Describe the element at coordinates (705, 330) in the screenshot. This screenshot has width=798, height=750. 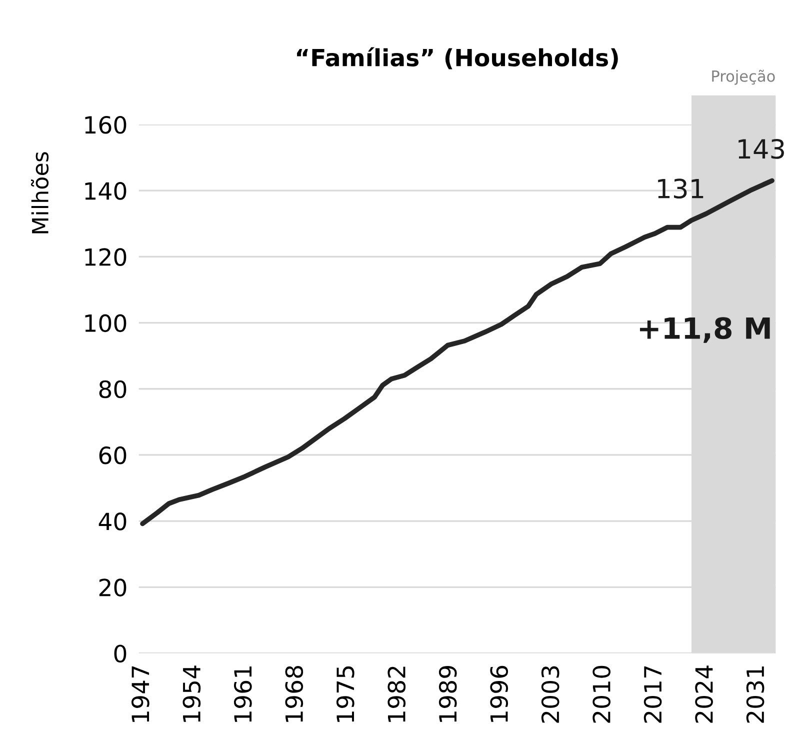
I see `annotation: +11,8 M` at that location.